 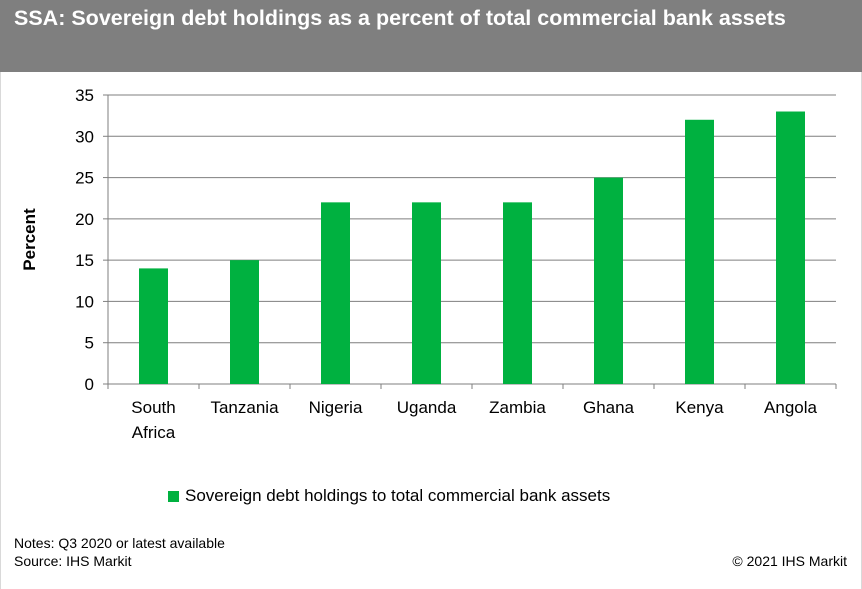 I want to click on bar-kenya, so click(x=699, y=251).